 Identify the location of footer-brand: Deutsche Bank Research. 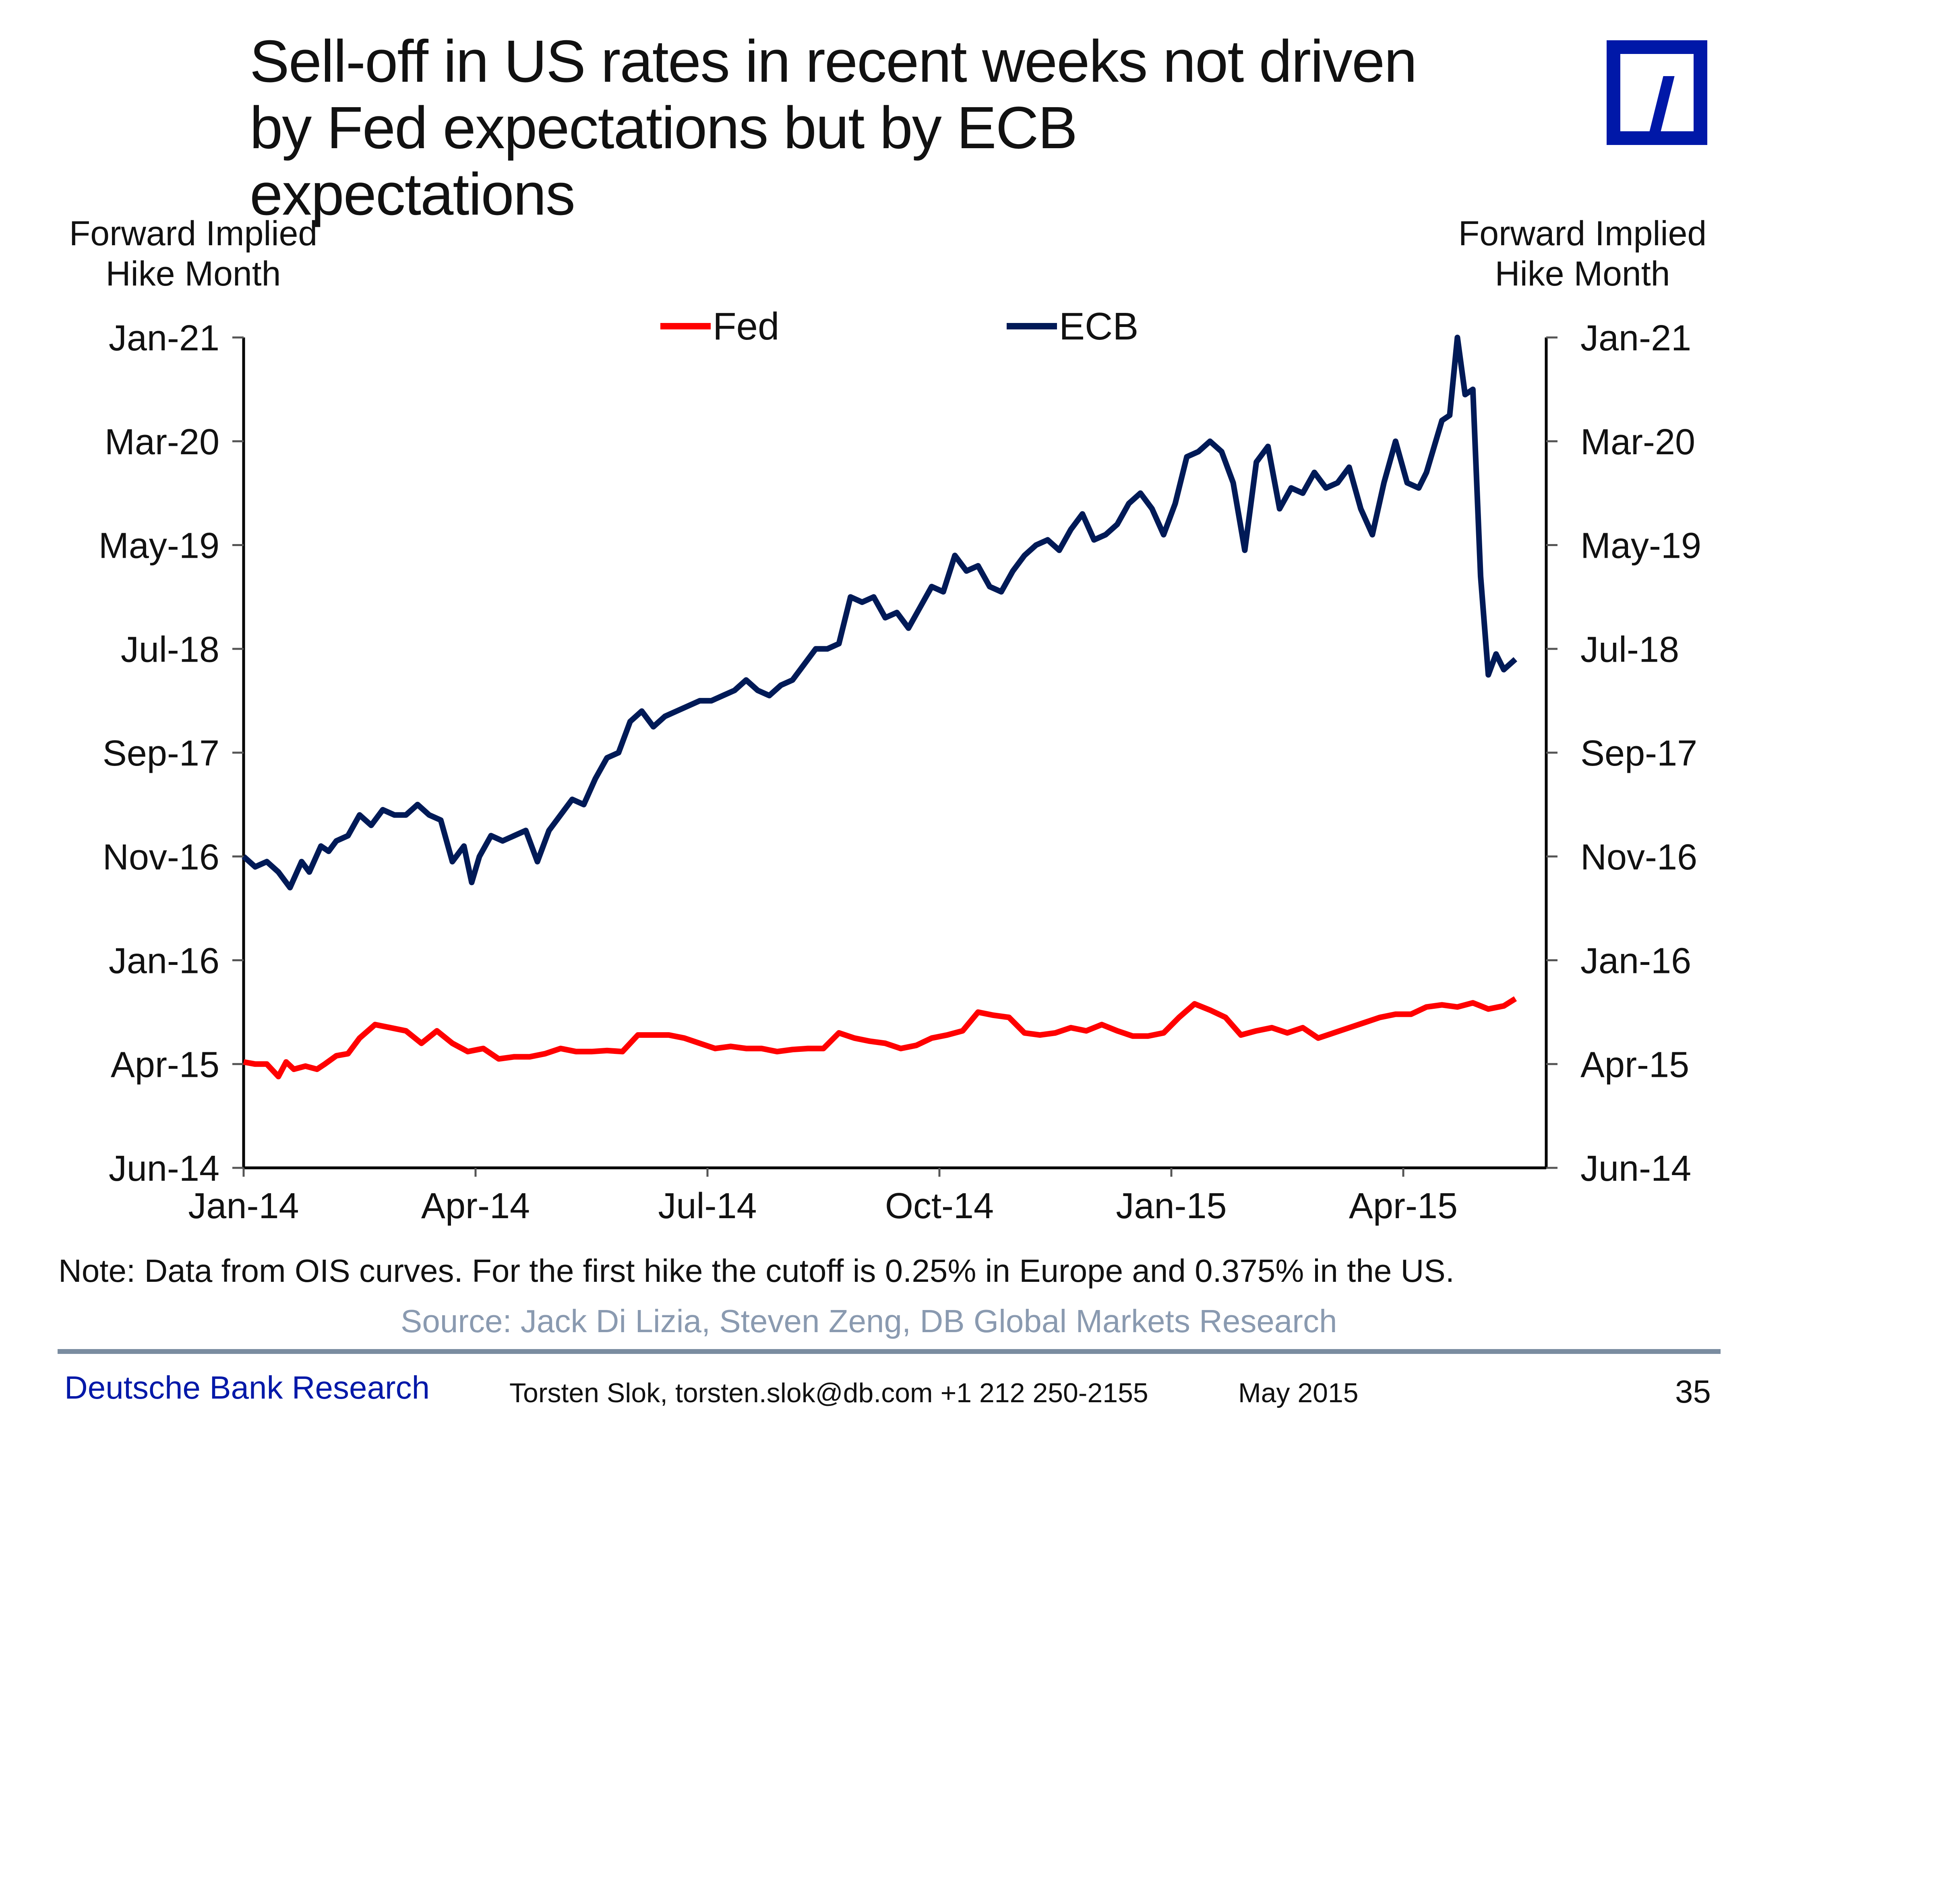
(247, 1387).